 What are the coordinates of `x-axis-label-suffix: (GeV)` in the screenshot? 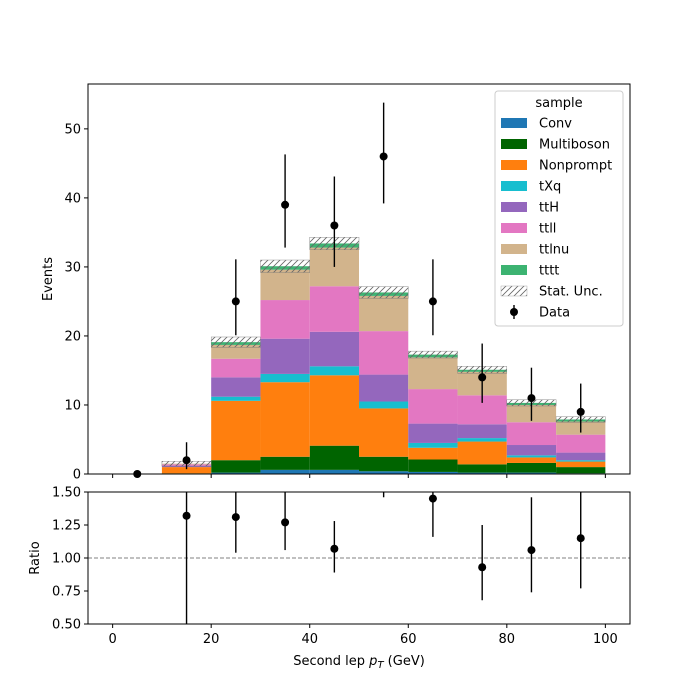 It's located at (404, 661).